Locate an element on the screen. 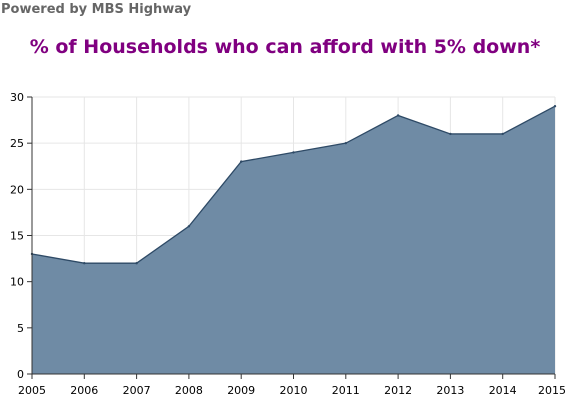 The width and height of the screenshot is (570, 400). y-axis-tick-labels: 0 5 10 15 20 25 30 is located at coordinates (17, 236).